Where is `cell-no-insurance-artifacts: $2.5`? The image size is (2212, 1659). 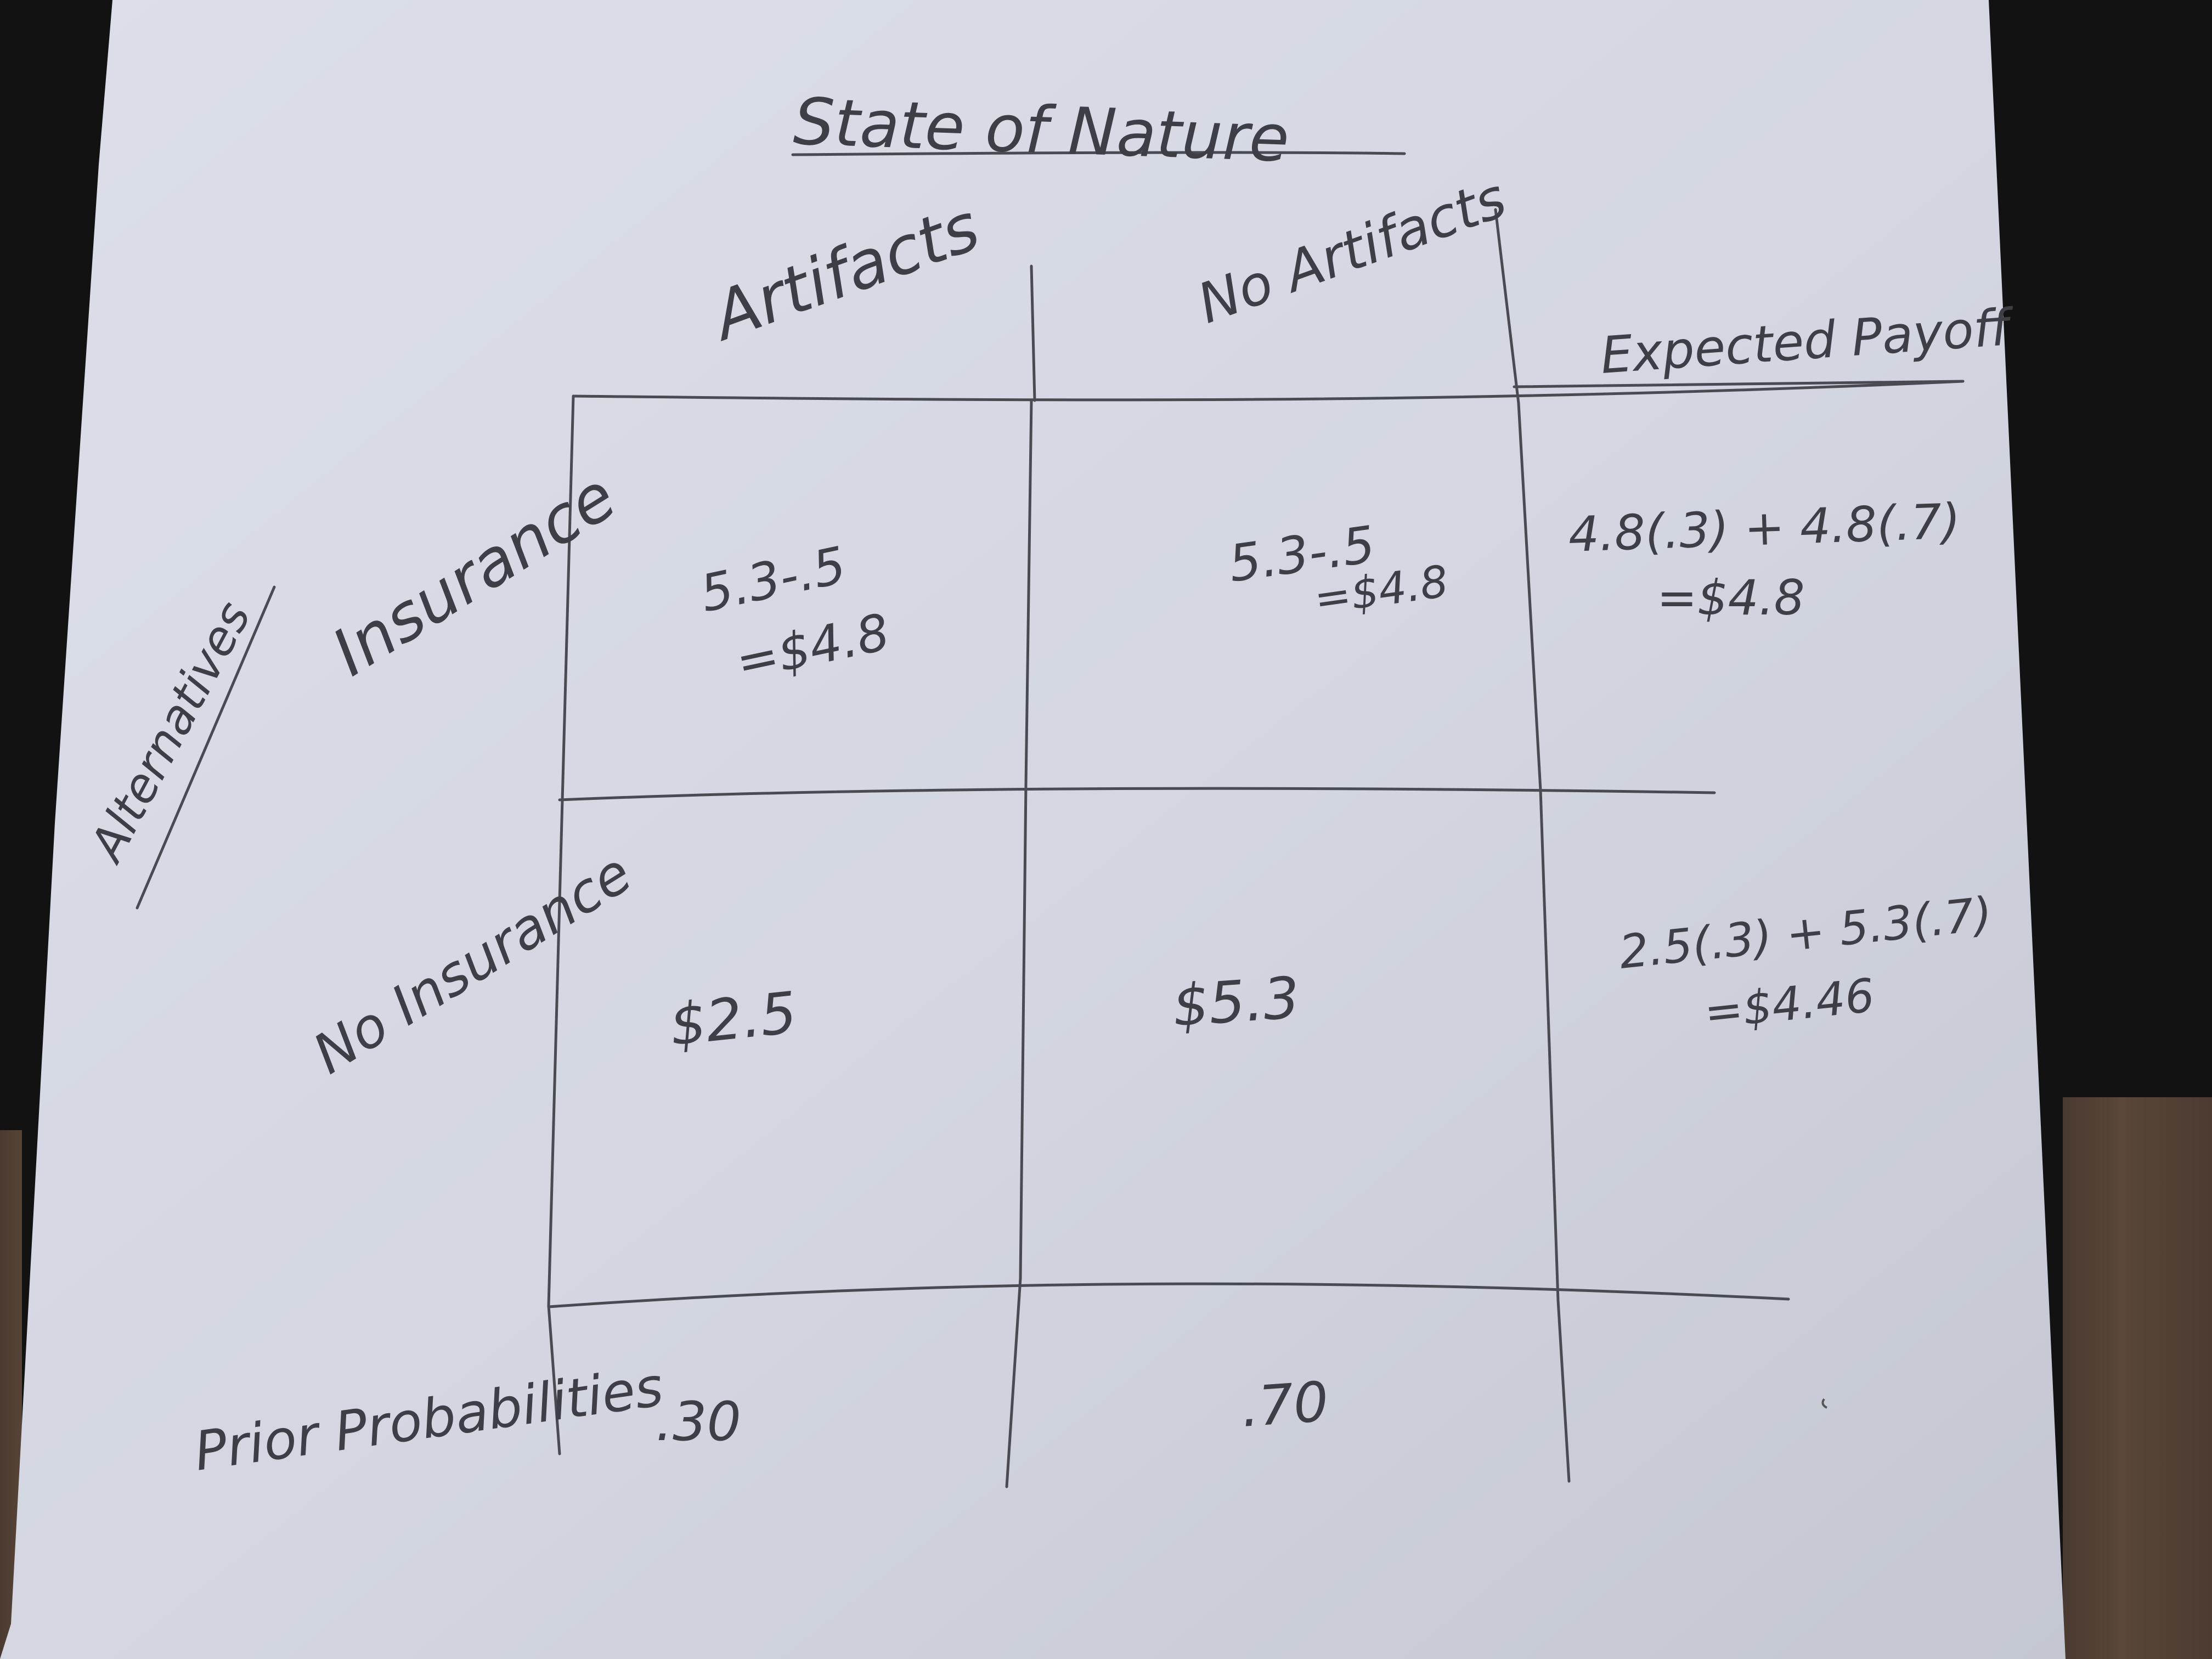 cell-no-insurance-artifacts: $2.5 is located at coordinates (733, 1019).